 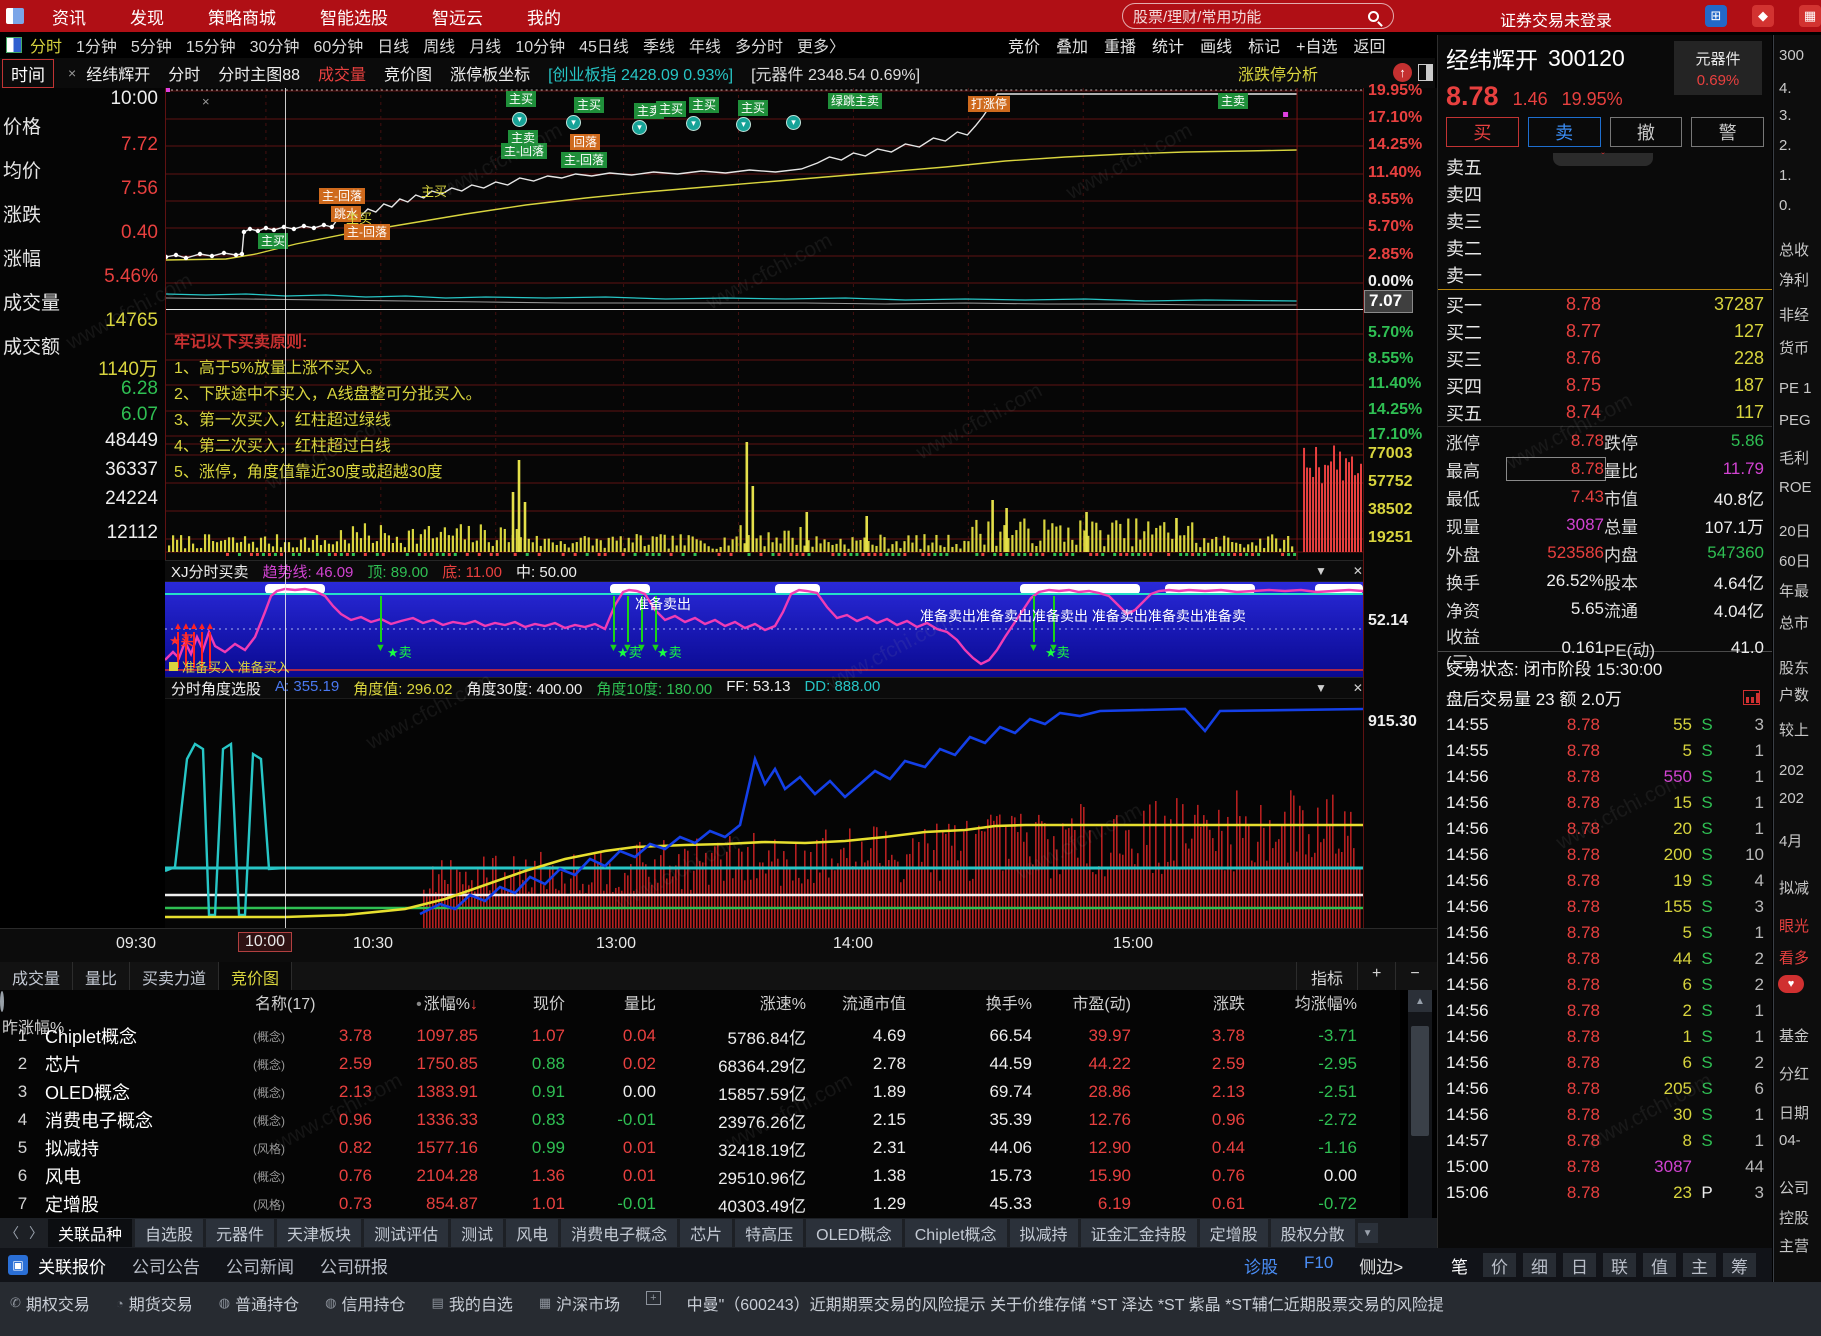 I want to click on chart-tool-button: +自选, so click(x=1317, y=47).